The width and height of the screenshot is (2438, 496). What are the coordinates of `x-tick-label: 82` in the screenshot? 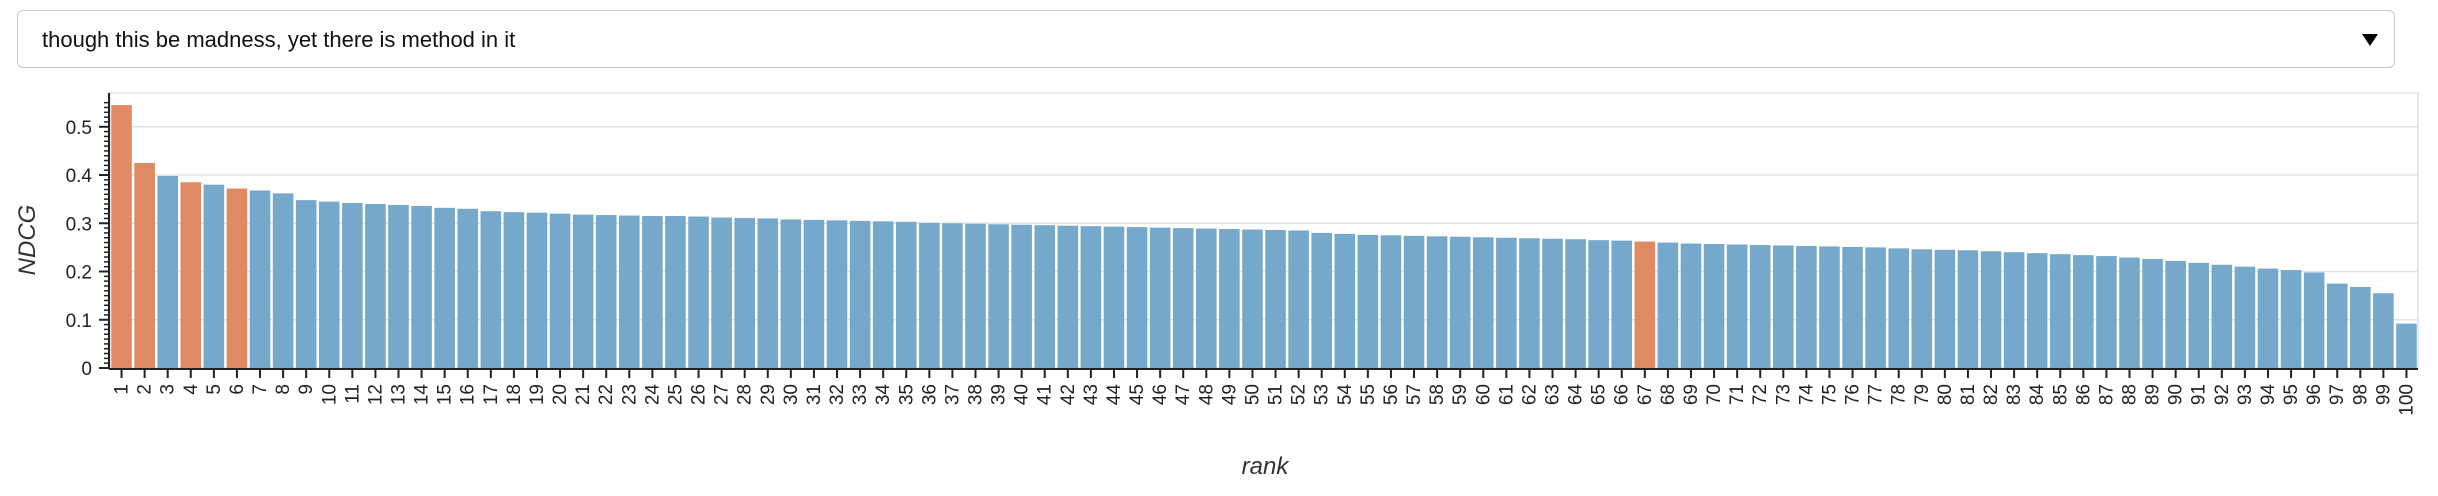 It's located at (1991, 394).